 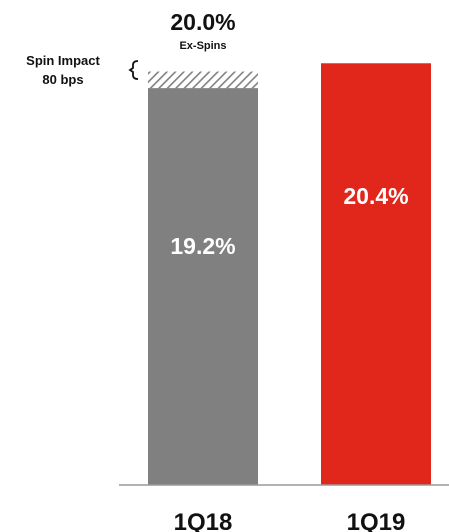 What do you see at coordinates (202, 246) in the screenshot?
I see `value-label-1q18: 19.2%` at bounding box center [202, 246].